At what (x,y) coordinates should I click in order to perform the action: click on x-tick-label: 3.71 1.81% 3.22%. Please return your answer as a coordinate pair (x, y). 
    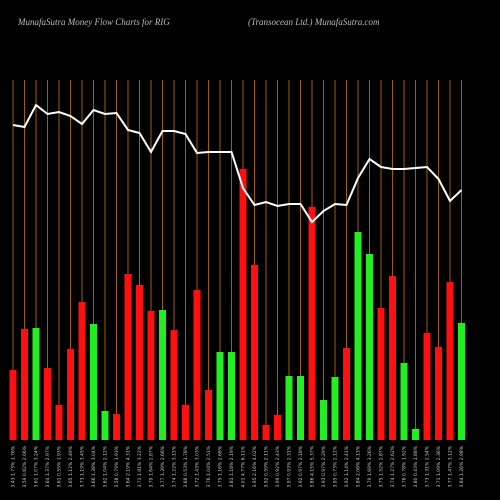
    Looking at the image, I should click on (140, 466).